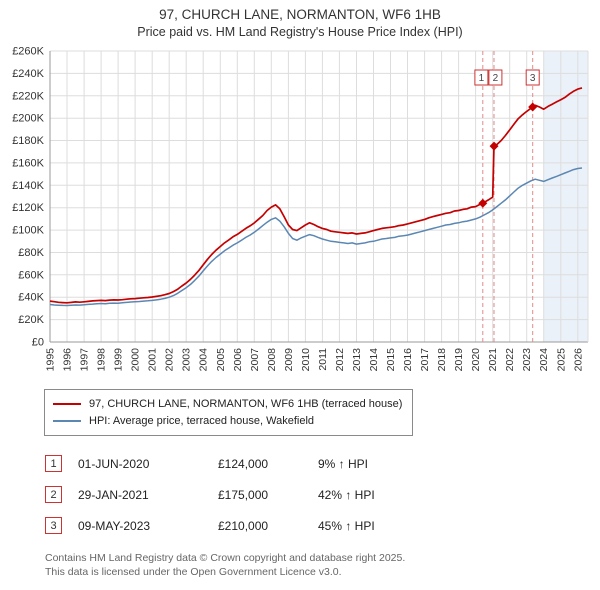 This screenshot has height=590, width=600. What do you see at coordinates (102, 360) in the screenshot?
I see `svg-text: 1998` at bounding box center [102, 360].